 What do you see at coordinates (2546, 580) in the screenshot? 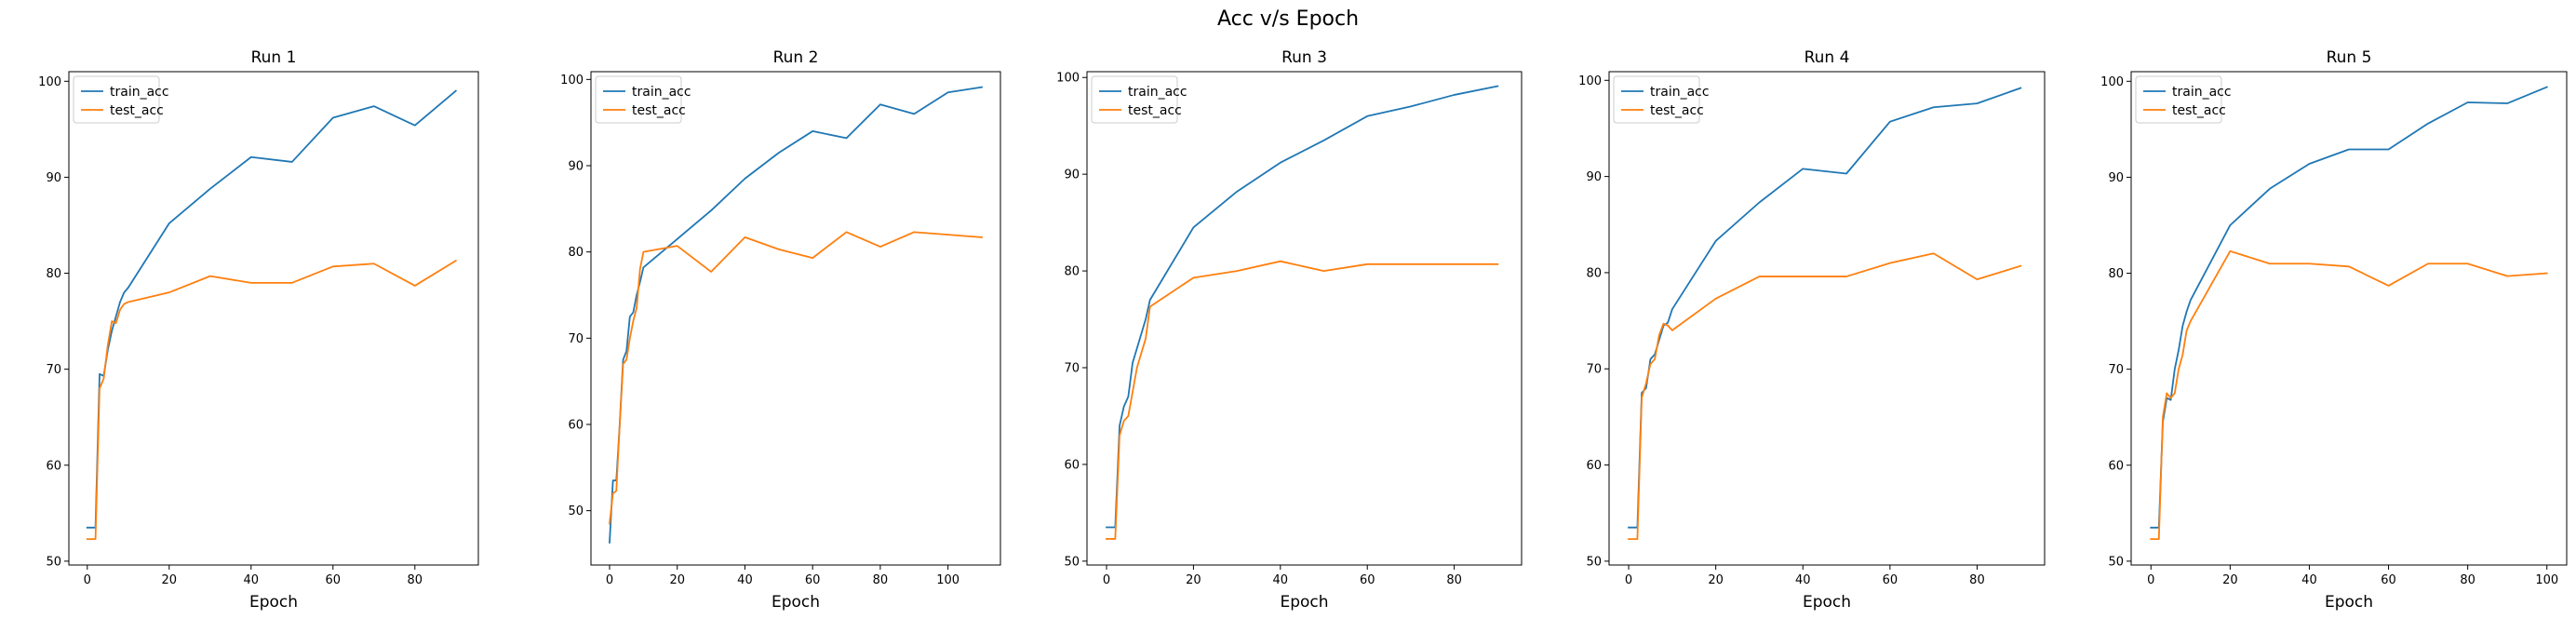
I see `x-tick-label: 100` at bounding box center [2546, 580].